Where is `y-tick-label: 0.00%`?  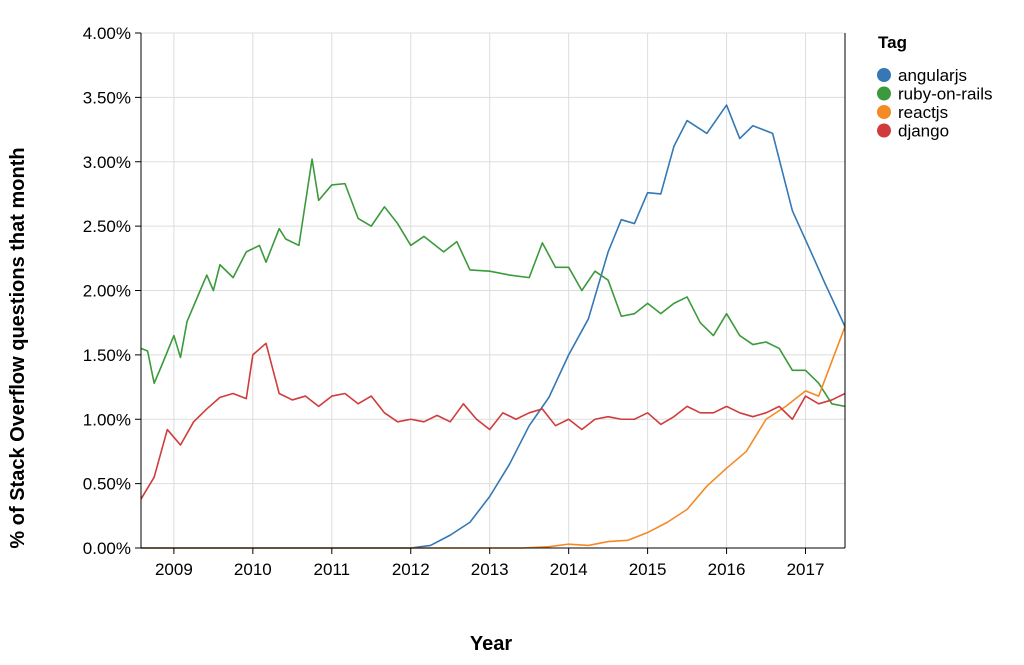
y-tick-label: 0.00% is located at coordinates (107, 548).